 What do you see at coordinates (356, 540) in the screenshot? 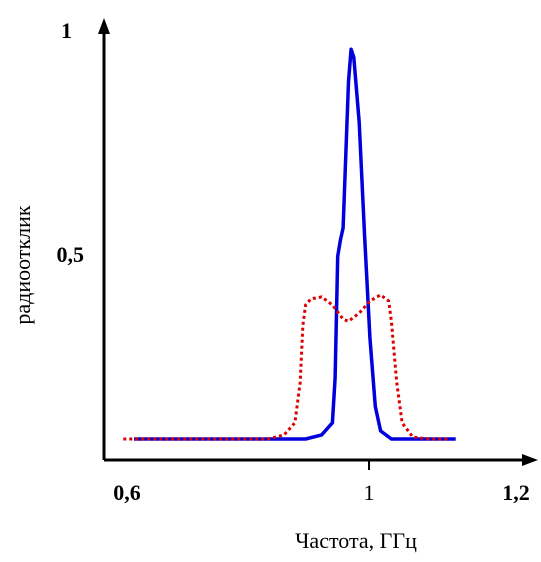
I see `x-axis-label: Частота, ГГц` at bounding box center [356, 540].